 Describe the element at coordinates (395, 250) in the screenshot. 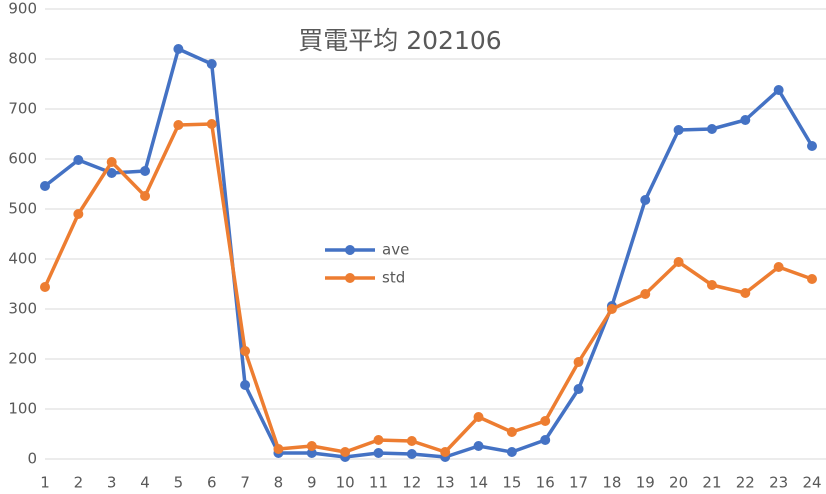

I see `legend-label: ave` at that location.